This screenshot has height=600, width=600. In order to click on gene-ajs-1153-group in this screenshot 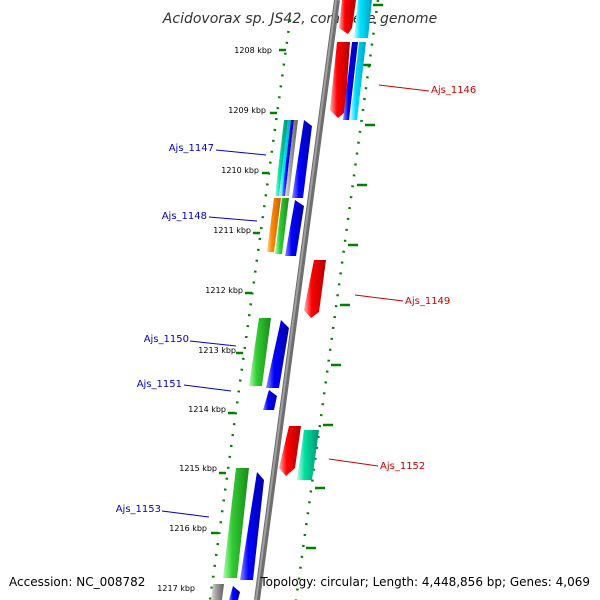, I will do `click(237, 534)`.